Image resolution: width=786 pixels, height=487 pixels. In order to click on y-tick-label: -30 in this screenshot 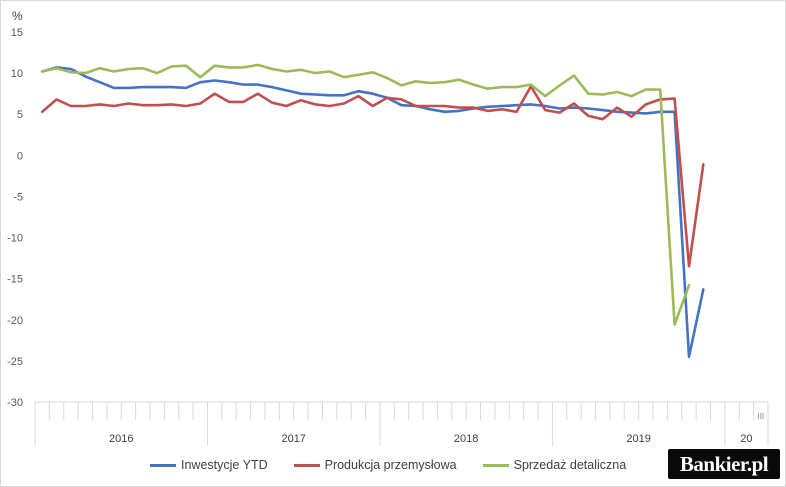, I will do `click(15, 403)`.